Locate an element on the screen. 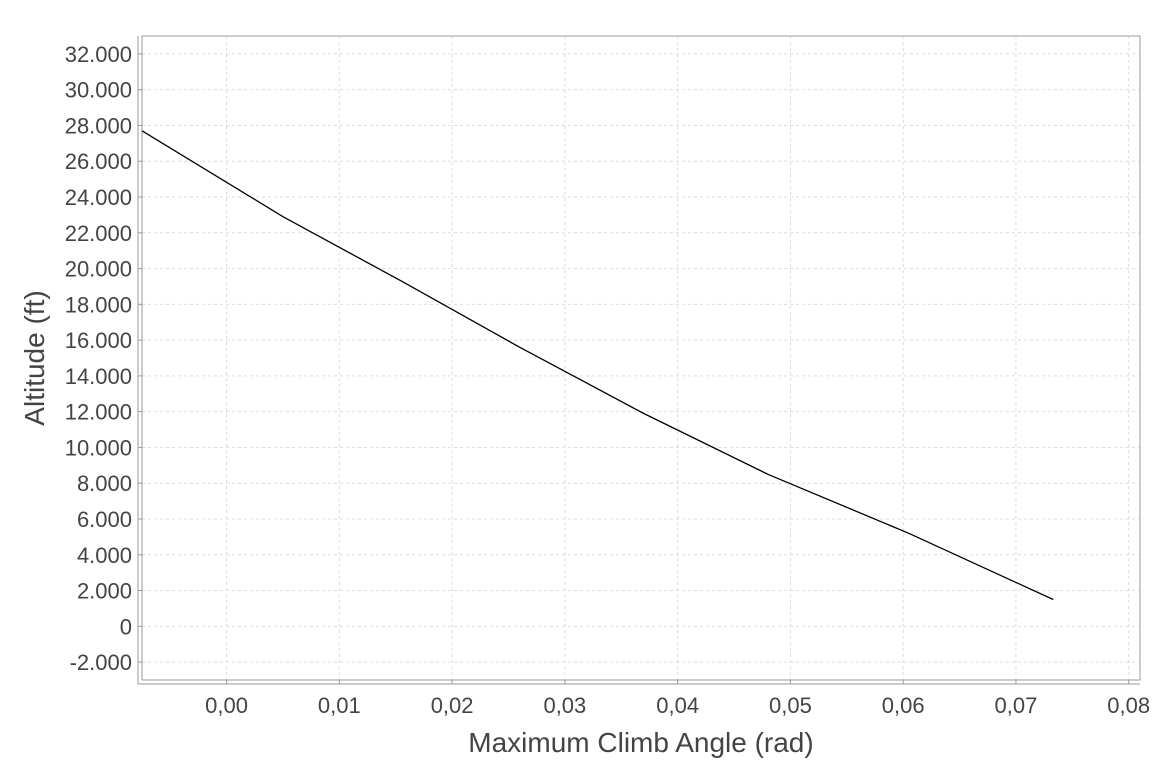 The width and height of the screenshot is (1152, 768). x-tick-label: 0,04 is located at coordinates (677, 705).